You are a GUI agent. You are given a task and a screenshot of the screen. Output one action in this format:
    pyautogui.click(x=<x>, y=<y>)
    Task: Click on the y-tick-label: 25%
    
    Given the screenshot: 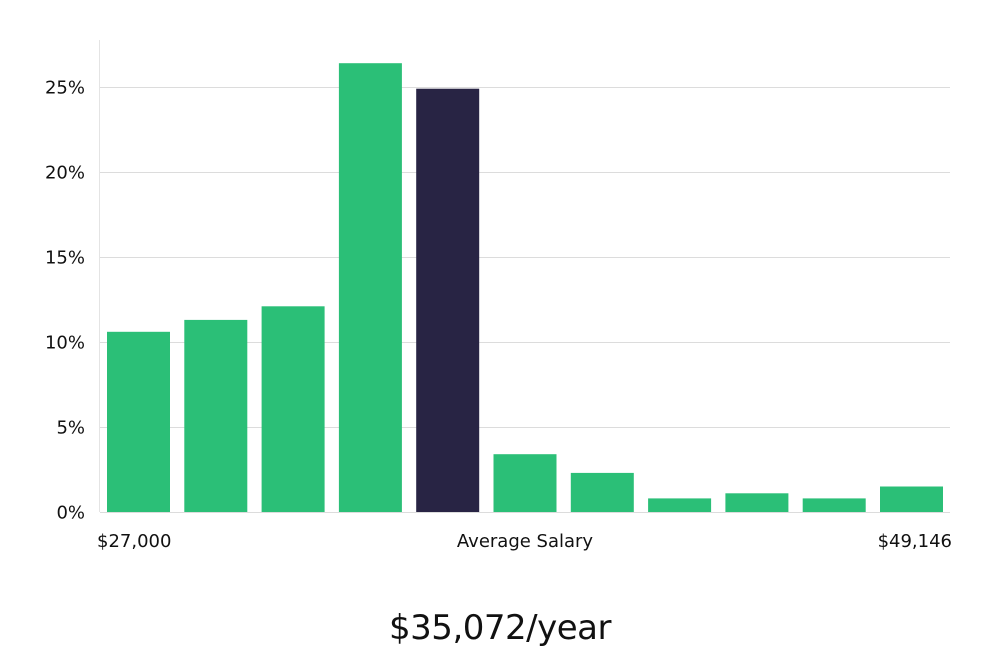 What is the action you would take?
    pyautogui.click(x=65, y=88)
    